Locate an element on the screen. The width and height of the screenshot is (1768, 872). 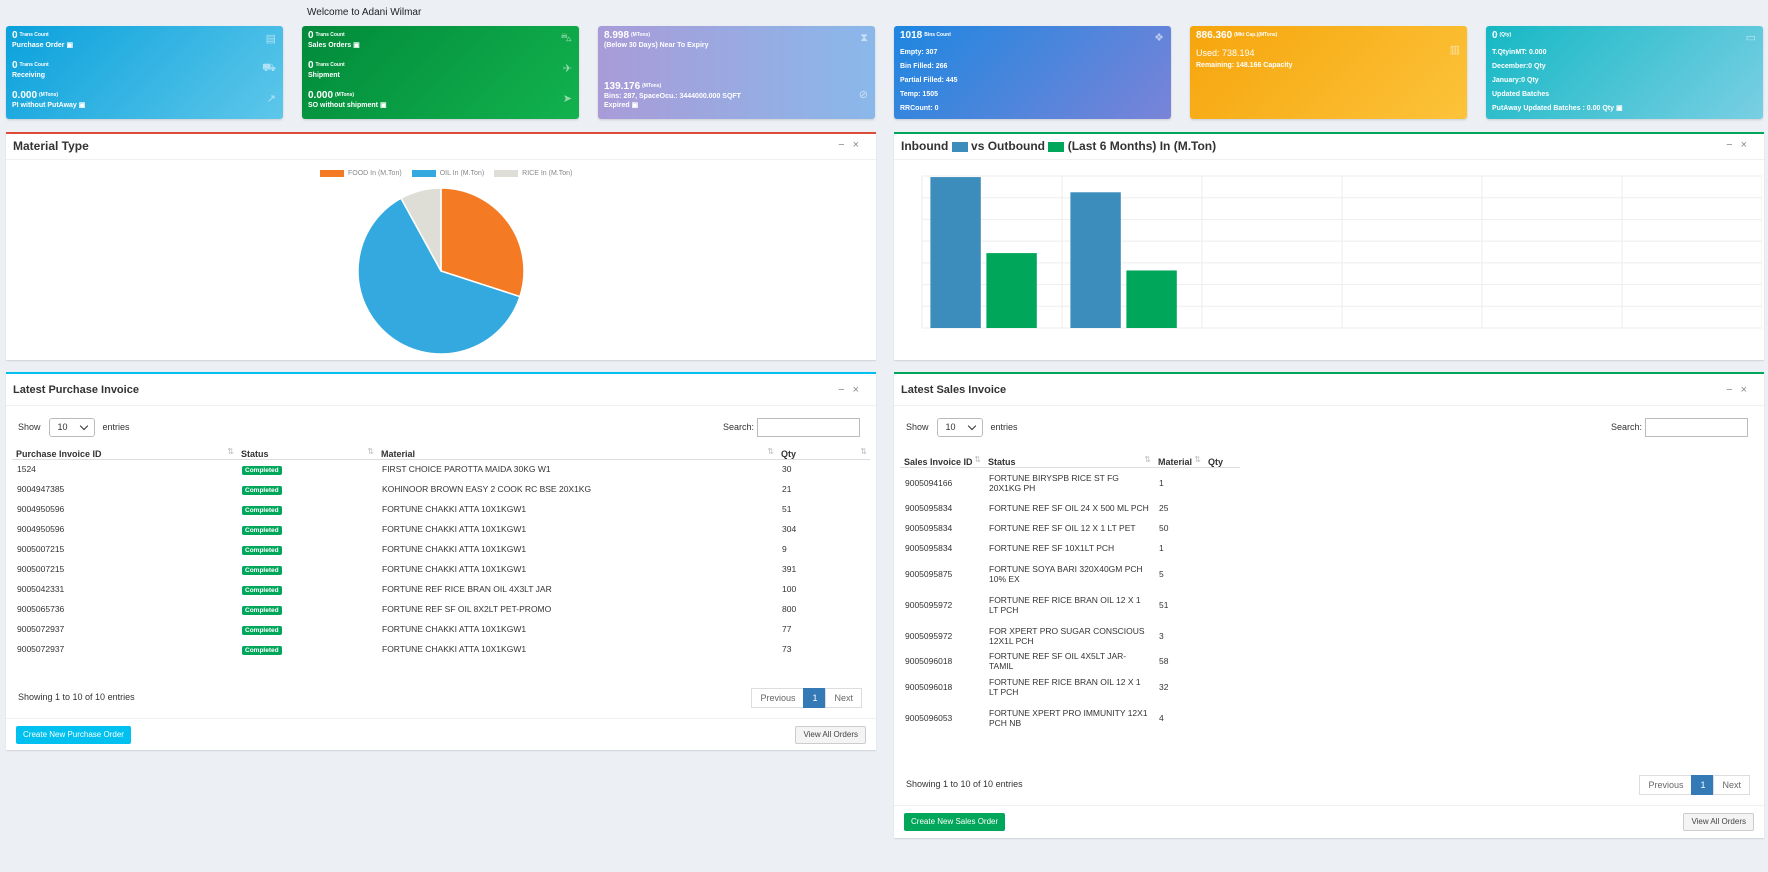
near-expiry-label: (Below 30 Days) Near To Expiry is located at coordinates (656, 45).